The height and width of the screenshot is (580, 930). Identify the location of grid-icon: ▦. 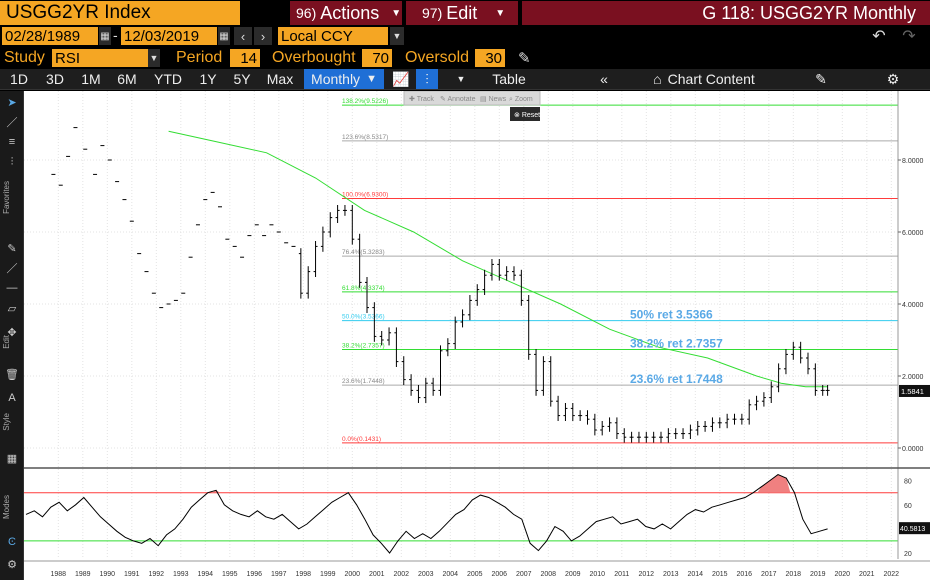
(12, 458).